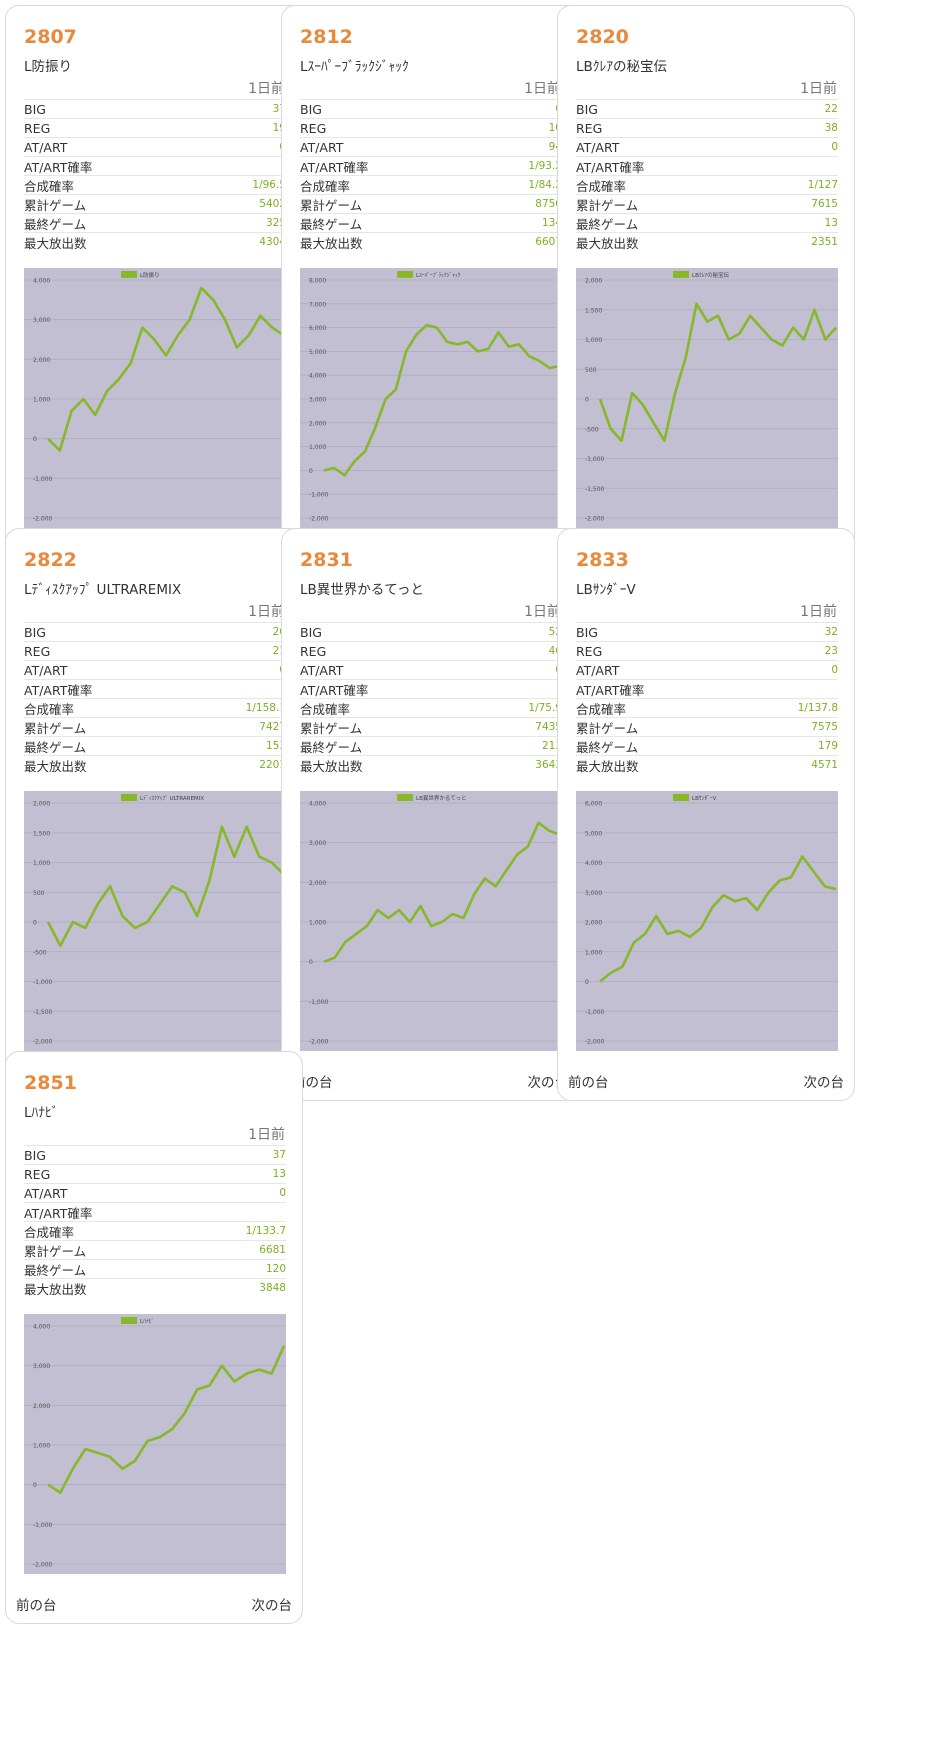  What do you see at coordinates (279, 1155) in the screenshot?
I see `stat-value: 37` at bounding box center [279, 1155].